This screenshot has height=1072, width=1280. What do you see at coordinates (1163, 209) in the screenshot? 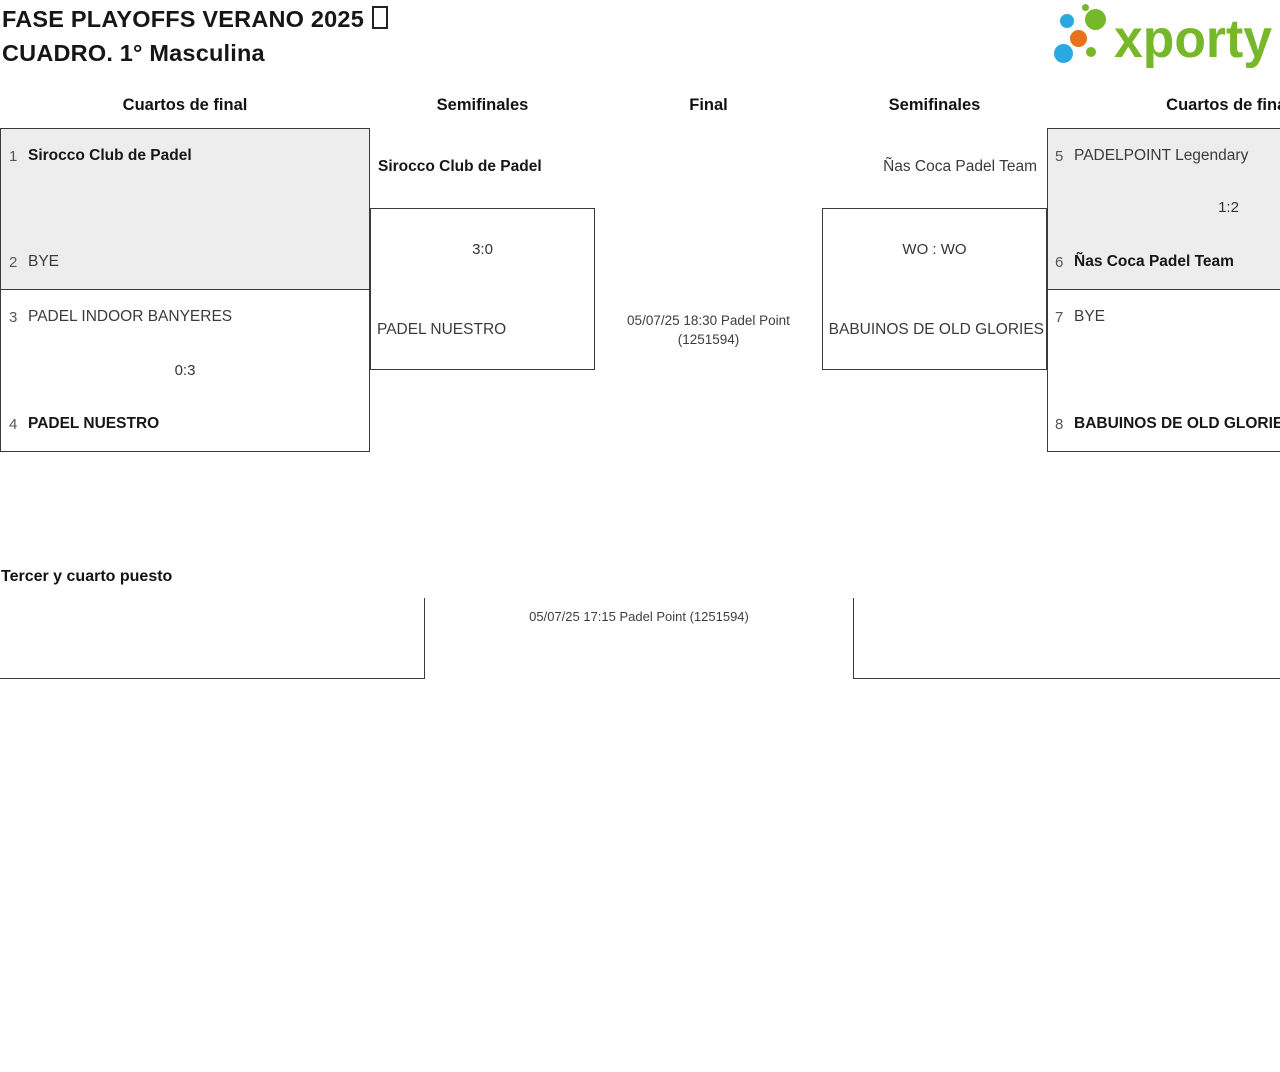
I see `match-qf3` at bounding box center [1163, 209].